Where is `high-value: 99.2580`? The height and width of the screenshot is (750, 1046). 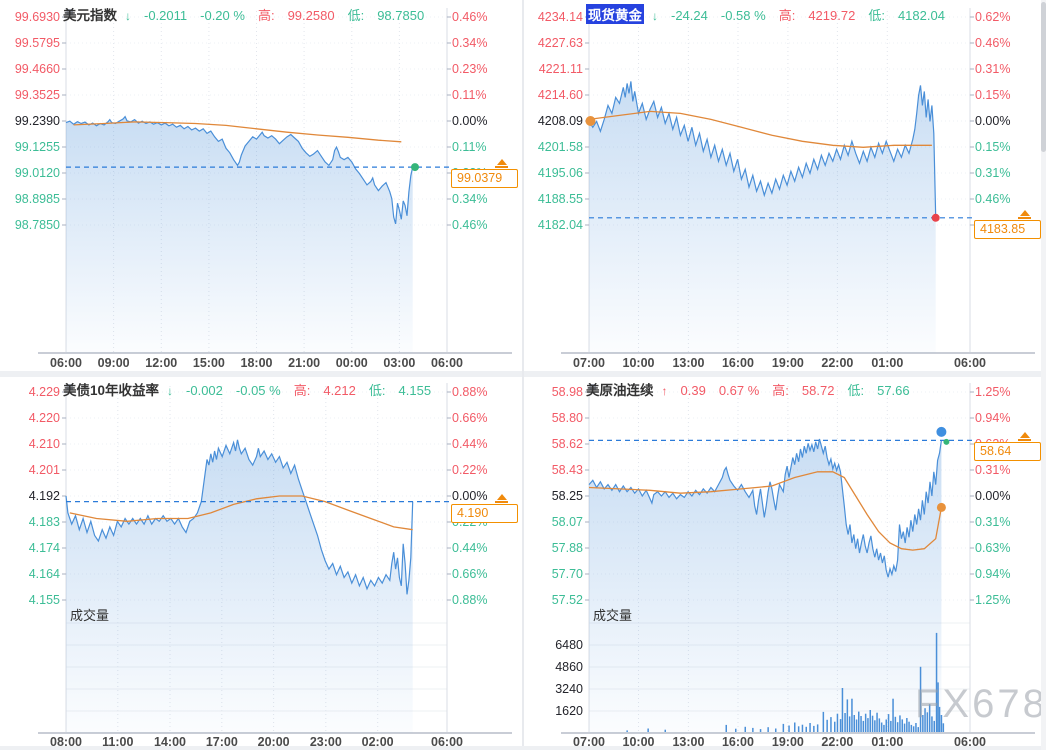 high-value: 99.2580 is located at coordinates (311, 15).